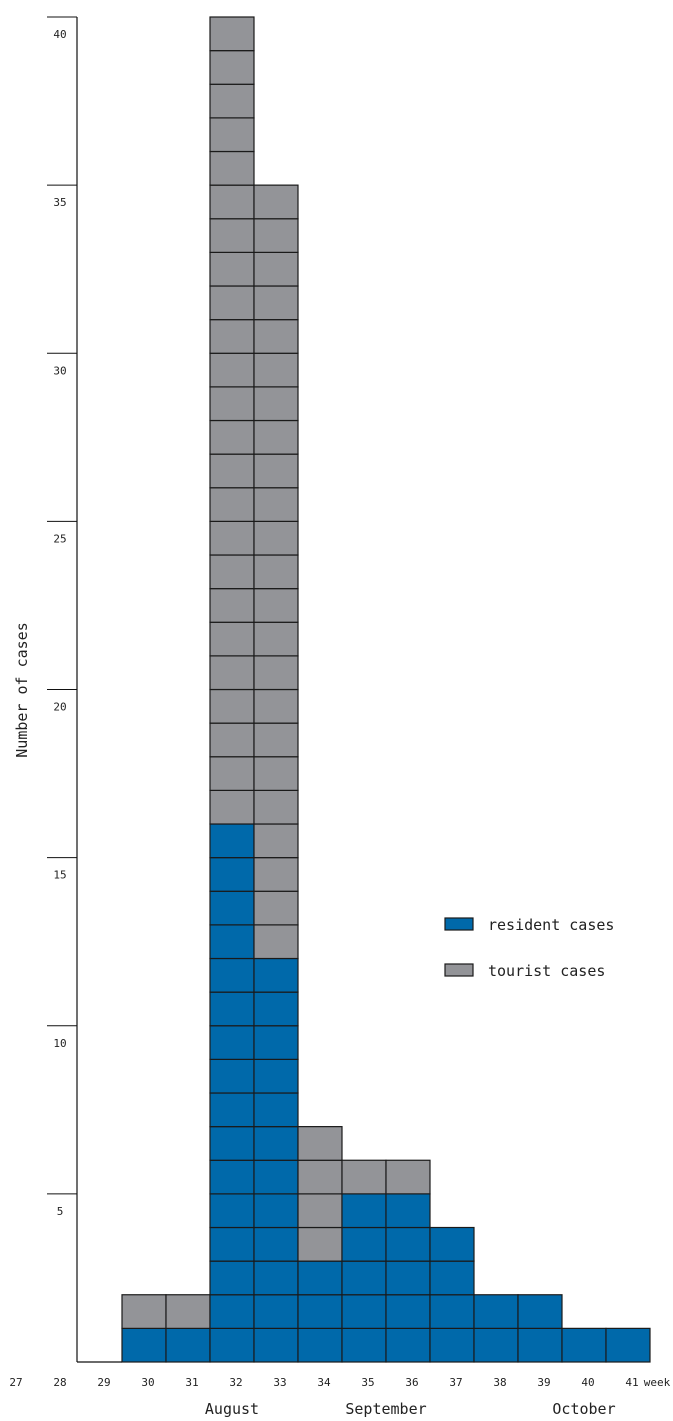 Image resolution: width=673 pixels, height=1421 pixels. Describe the element at coordinates (411, 1382) in the screenshot. I see `x-tick-label-week-36: 36` at that location.